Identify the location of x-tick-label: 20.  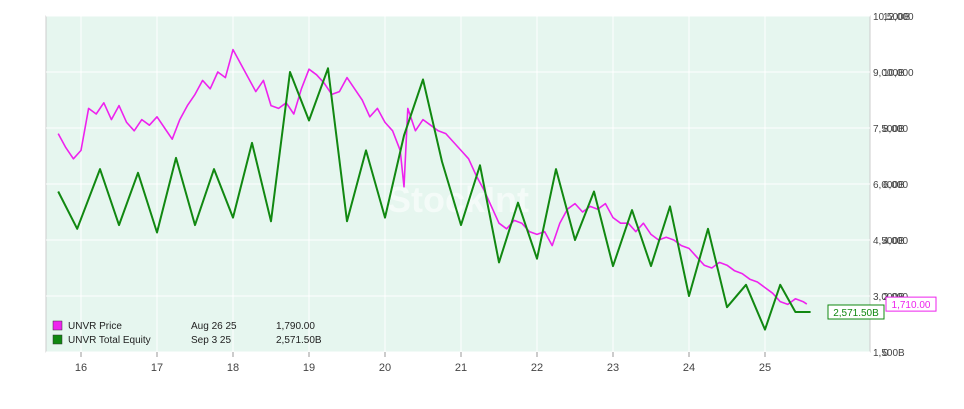
(385, 368).